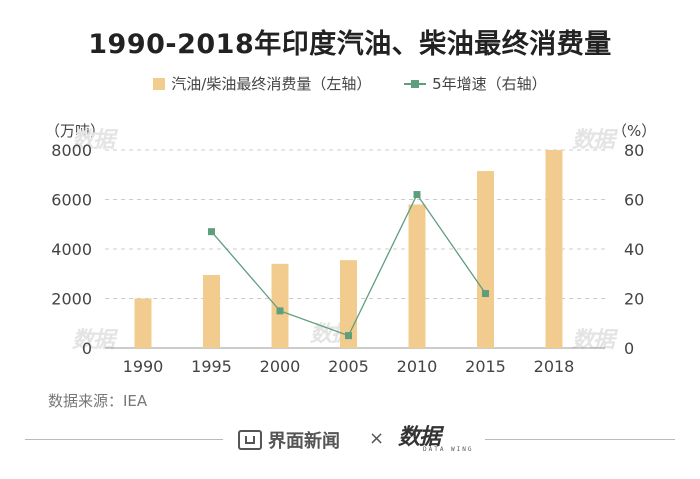 This screenshot has width=700, height=479. Describe the element at coordinates (634, 249) in the screenshot. I see `right-tick-label: 40` at that location.